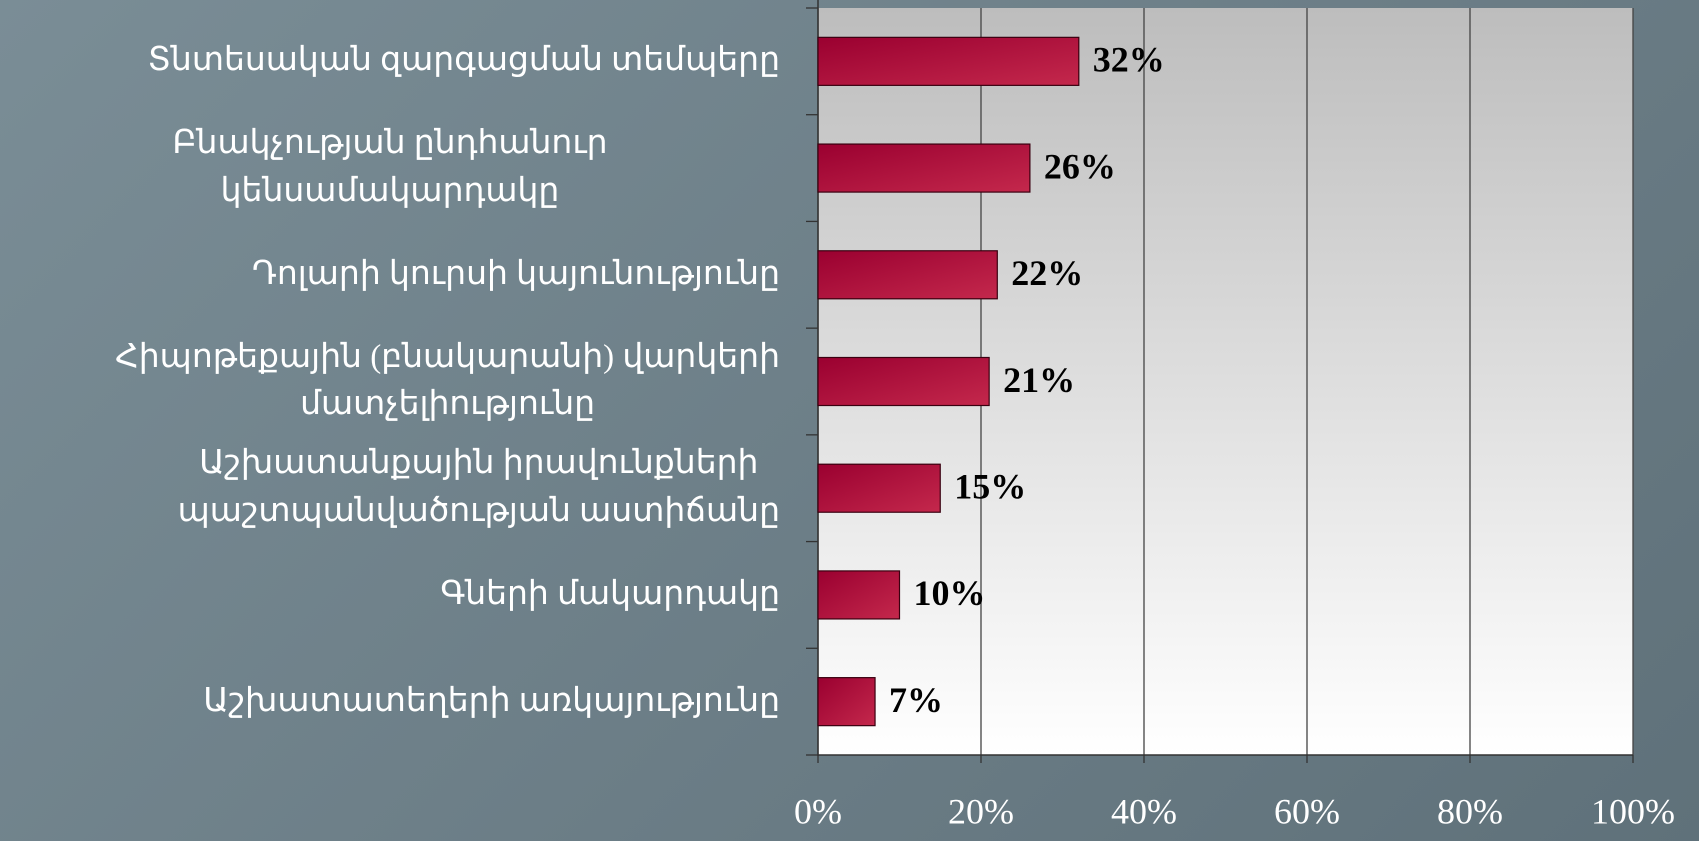 The height and width of the screenshot is (841, 1699). Describe the element at coordinates (491, 700) in the screenshot. I see `category-label: Աշխատատեղերի առկայությունը` at that location.